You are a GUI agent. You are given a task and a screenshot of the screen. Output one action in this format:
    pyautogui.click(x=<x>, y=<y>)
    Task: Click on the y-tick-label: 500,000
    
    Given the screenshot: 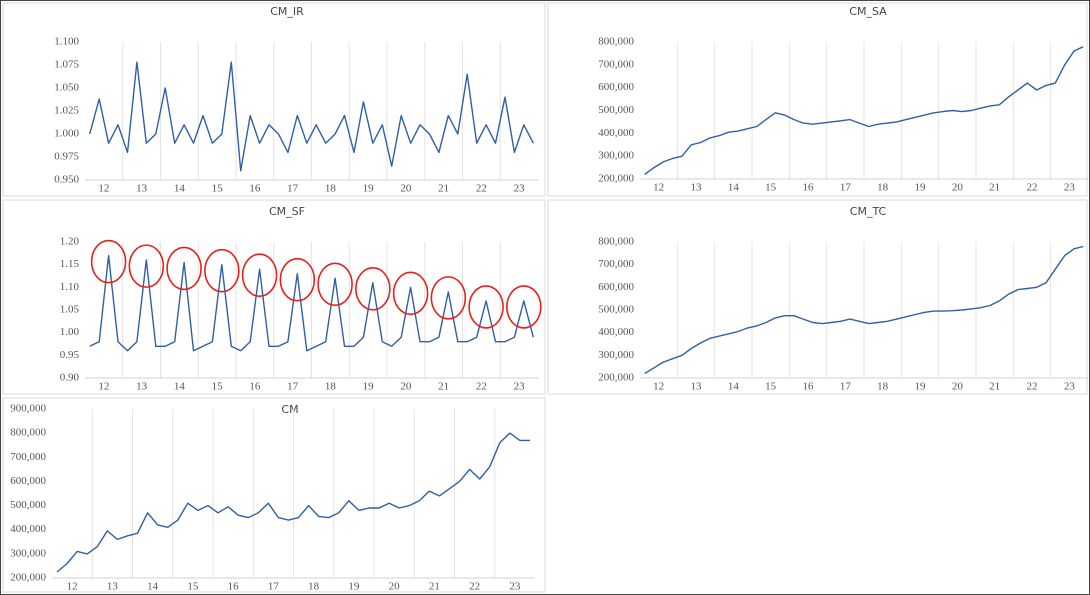 What is the action you would take?
    pyautogui.click(x=616, y=110)
    